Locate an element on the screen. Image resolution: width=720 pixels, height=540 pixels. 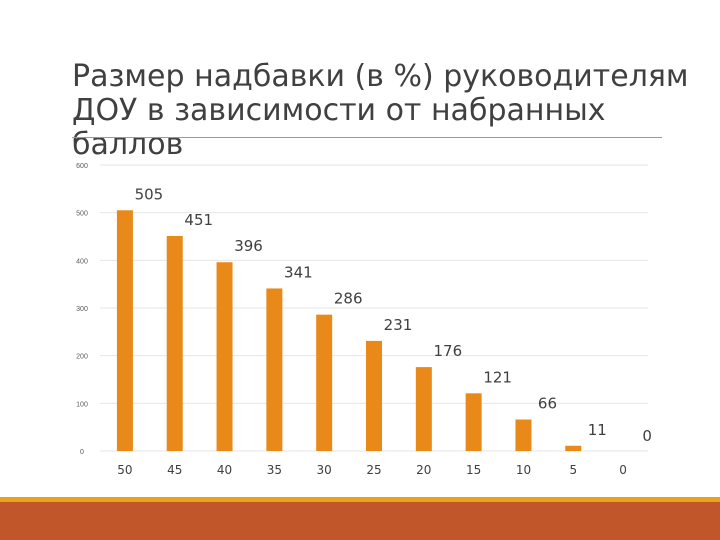
x-tick-label: 25 is located at coordinates (373, 470).